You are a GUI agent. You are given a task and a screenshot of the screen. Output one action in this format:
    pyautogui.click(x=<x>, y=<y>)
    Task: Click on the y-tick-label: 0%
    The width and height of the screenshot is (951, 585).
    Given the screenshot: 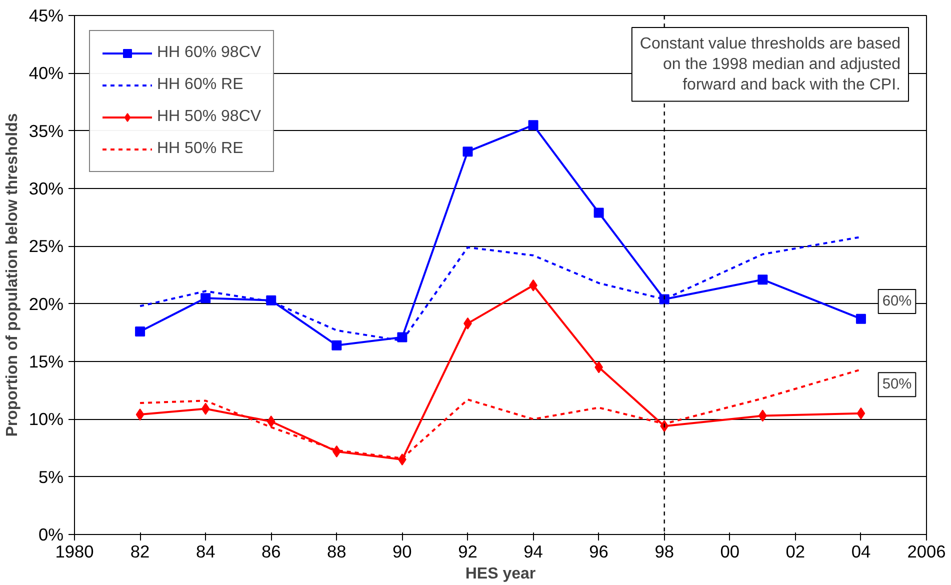 What is the action you would take?
    pyautogui.click(x=51, y=534)
    